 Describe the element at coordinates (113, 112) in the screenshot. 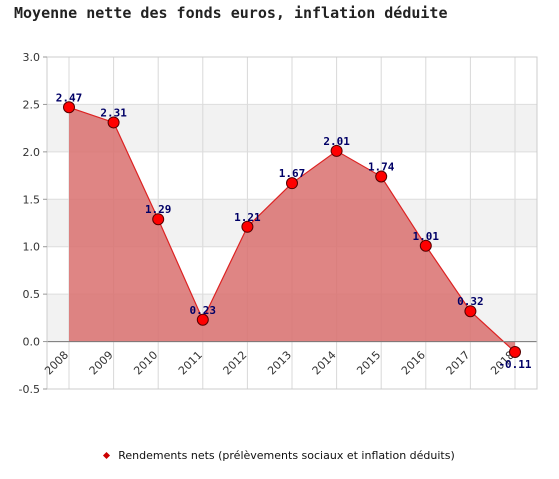

I see `data-label: 2.31` at that location.